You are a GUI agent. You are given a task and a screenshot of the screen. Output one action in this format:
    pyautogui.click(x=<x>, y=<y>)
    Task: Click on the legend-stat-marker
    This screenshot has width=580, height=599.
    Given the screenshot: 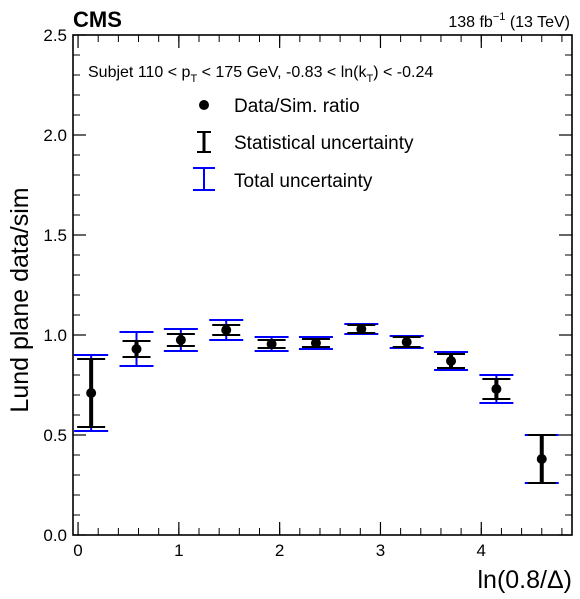 What is the action you would take?
    pyautogui.click(x=204, y=142)
    